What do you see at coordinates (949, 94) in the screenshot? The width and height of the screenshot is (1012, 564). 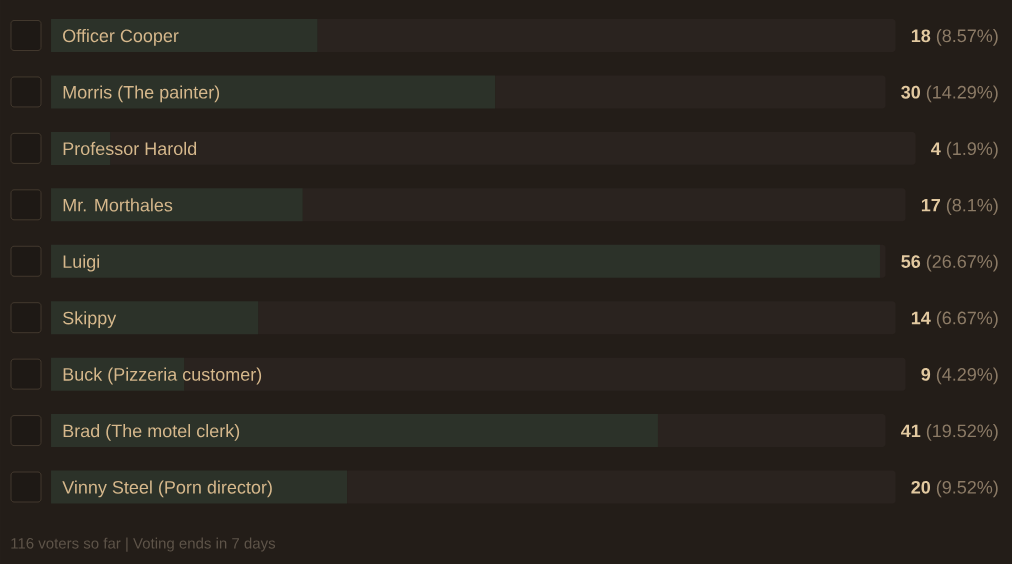 I see `data-label: 30 (14.29%)` at bounding box center [949, 94].